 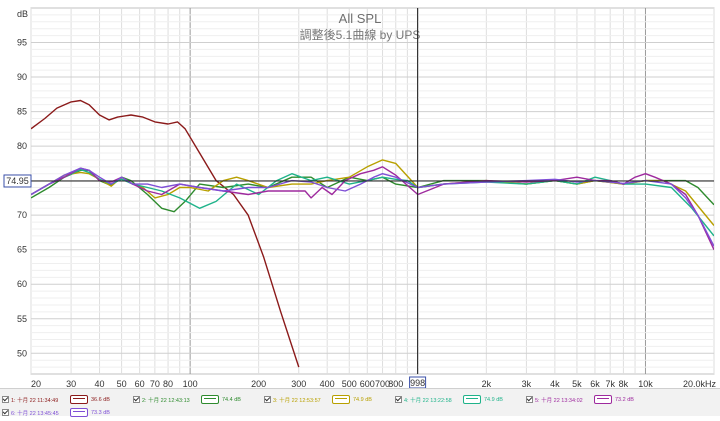 What do you see at coordinates (382, 383) in the screenshot?
I see `x-tick-label: 700` at bounding box center [382, 383].